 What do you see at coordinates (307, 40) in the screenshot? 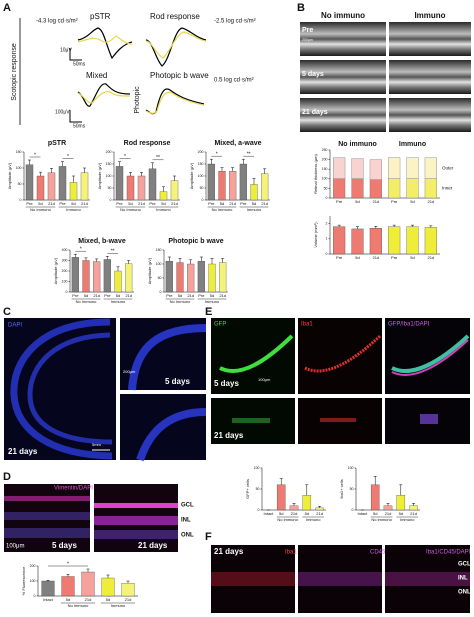
I see `scale-label: 200μm` at bounding box center [307, 40].